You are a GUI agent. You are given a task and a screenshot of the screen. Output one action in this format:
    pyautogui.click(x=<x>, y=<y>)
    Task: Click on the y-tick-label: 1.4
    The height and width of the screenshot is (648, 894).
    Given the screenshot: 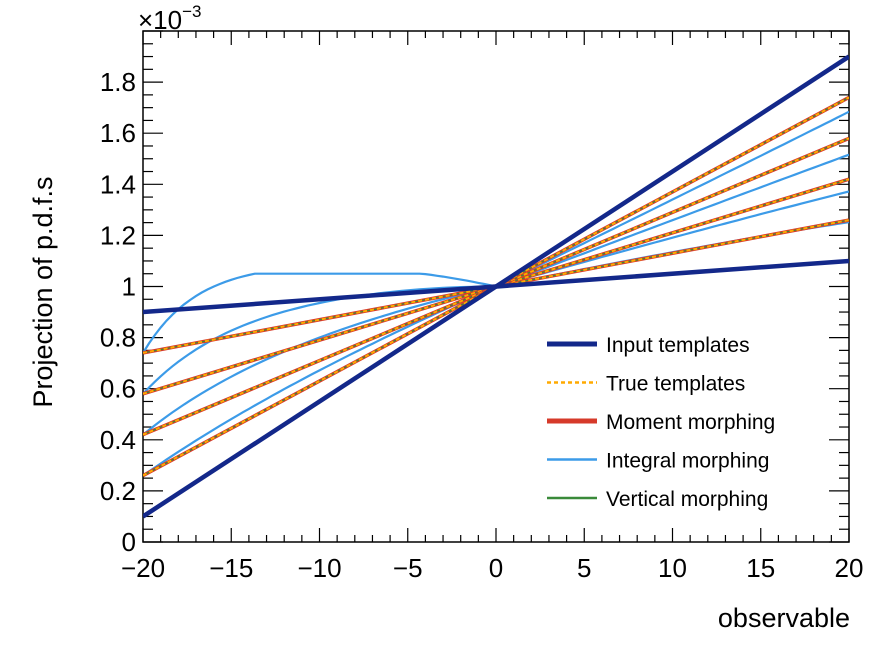 What is the action you would take?
    pyautogui.click(x=118, y=184)
    